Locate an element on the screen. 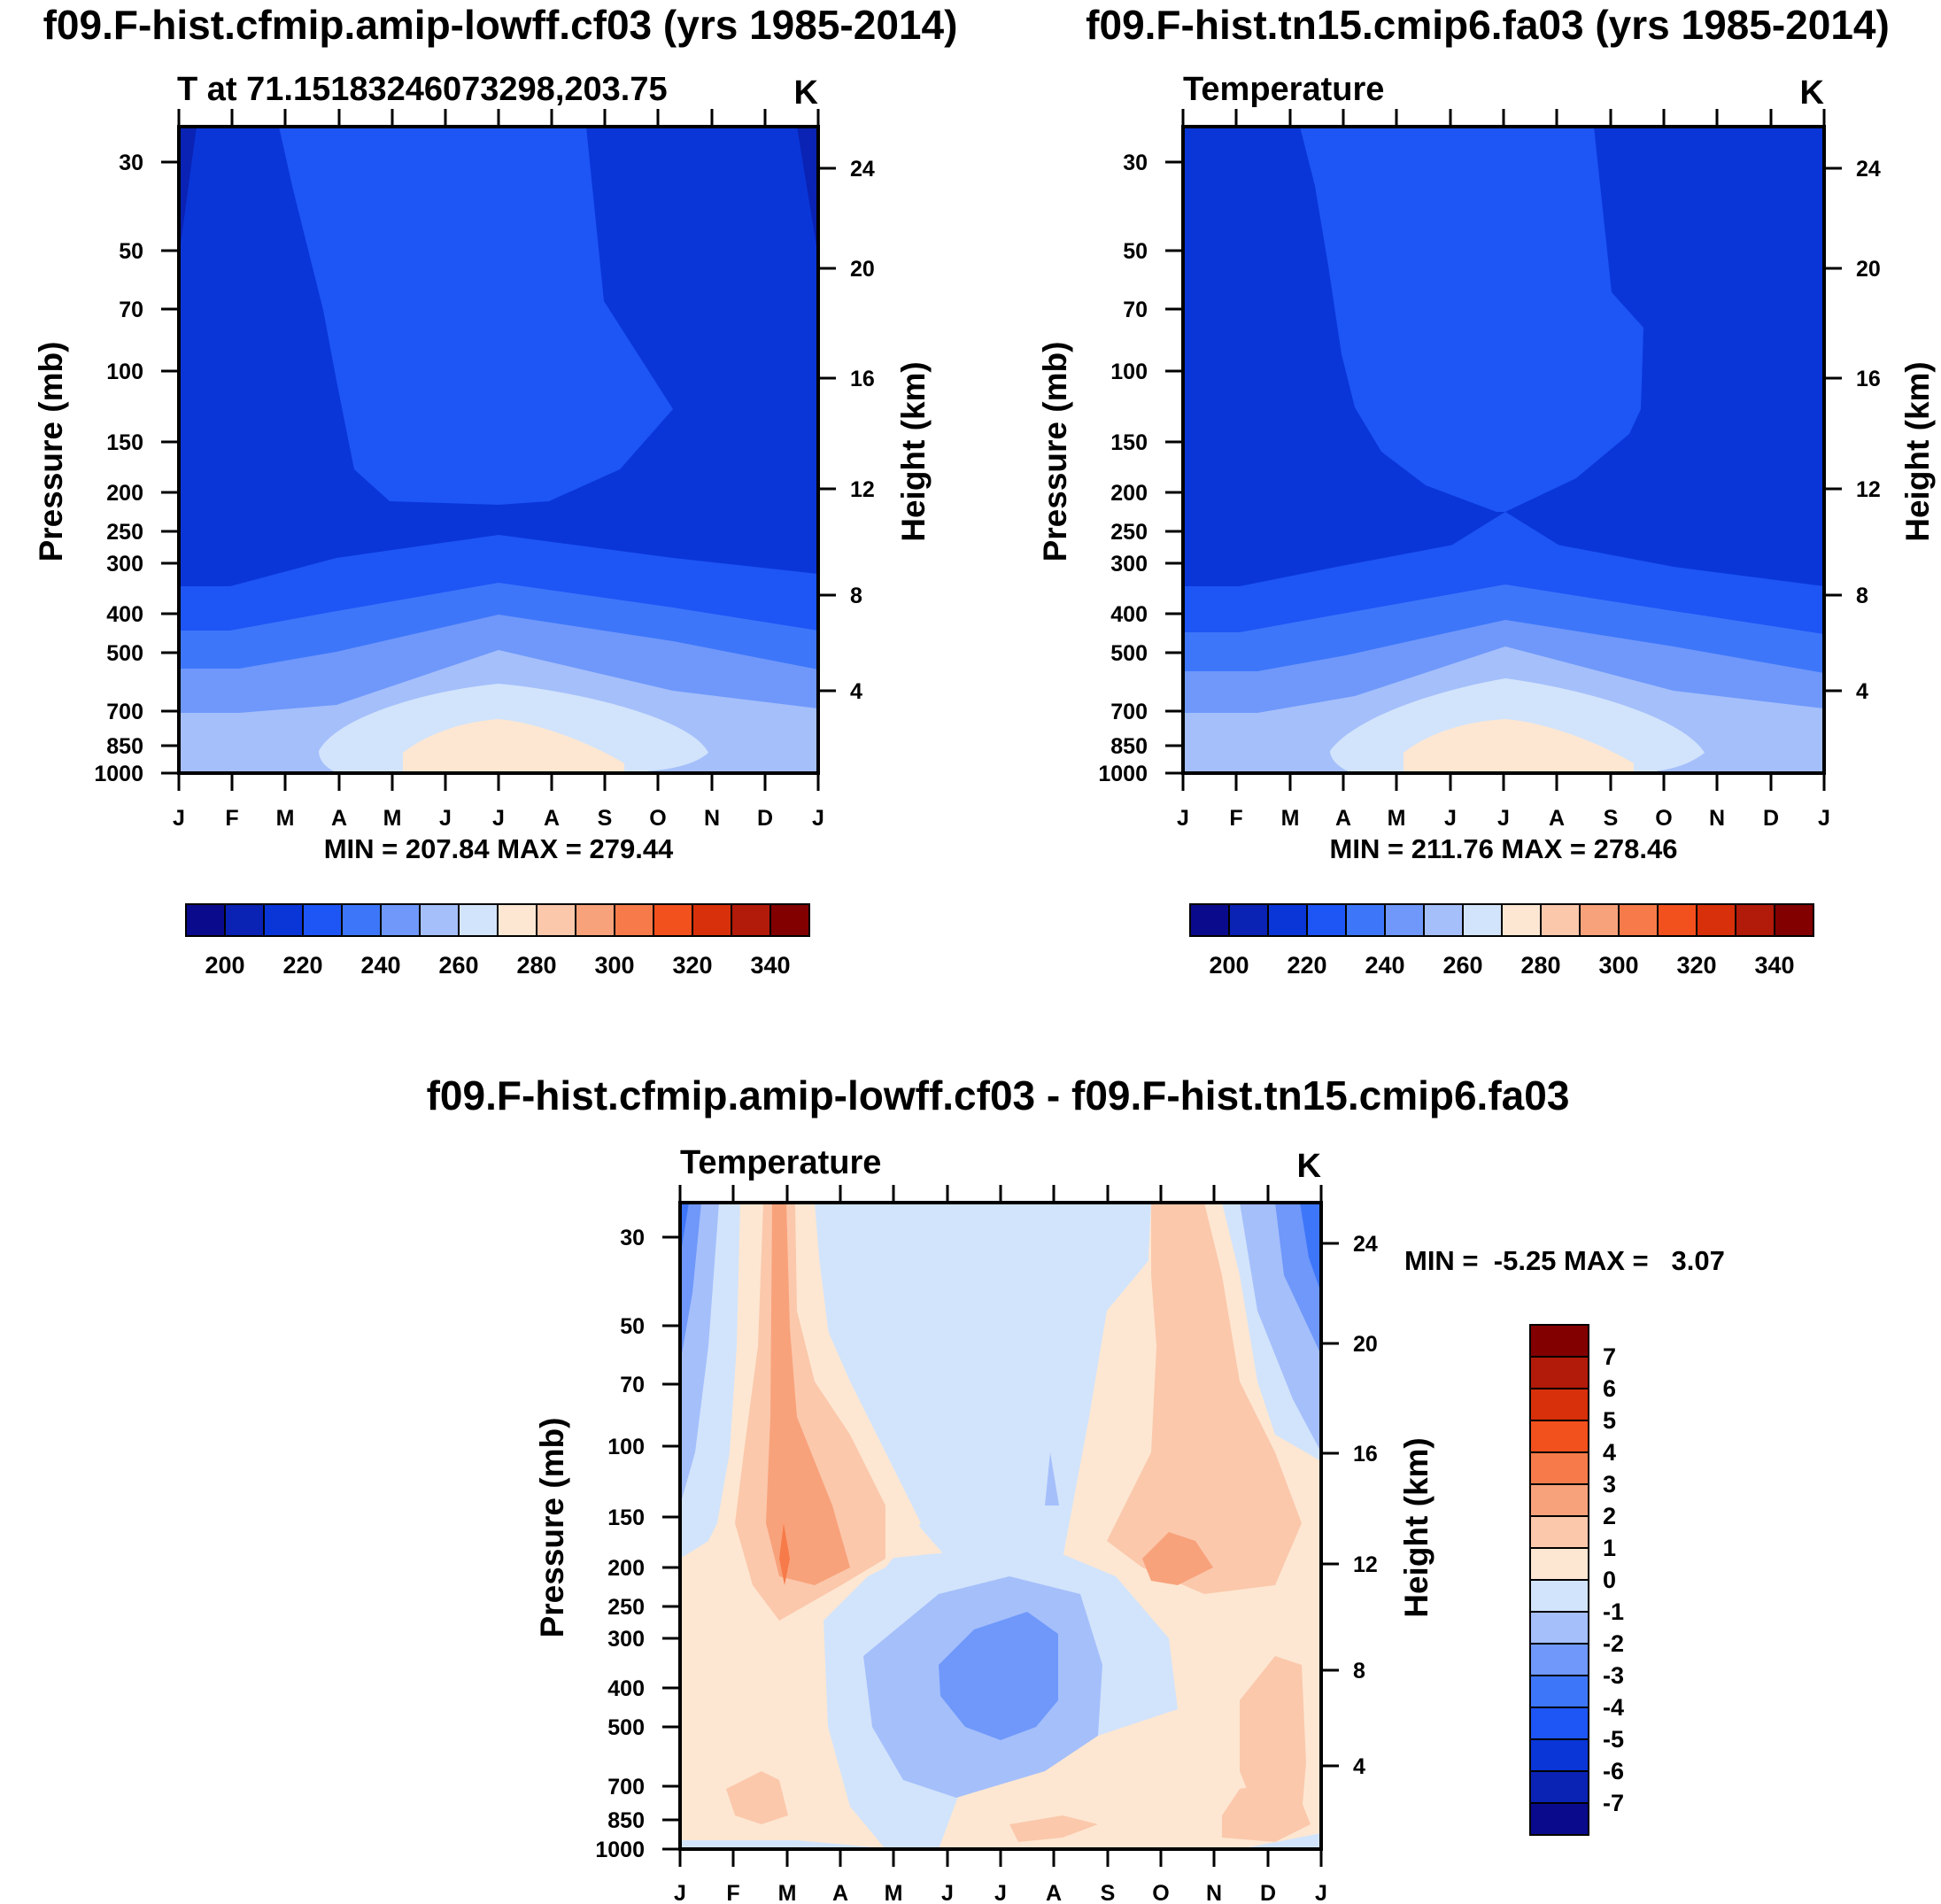  colorbar-label: 6 is located at coordinates (1610, 1388).